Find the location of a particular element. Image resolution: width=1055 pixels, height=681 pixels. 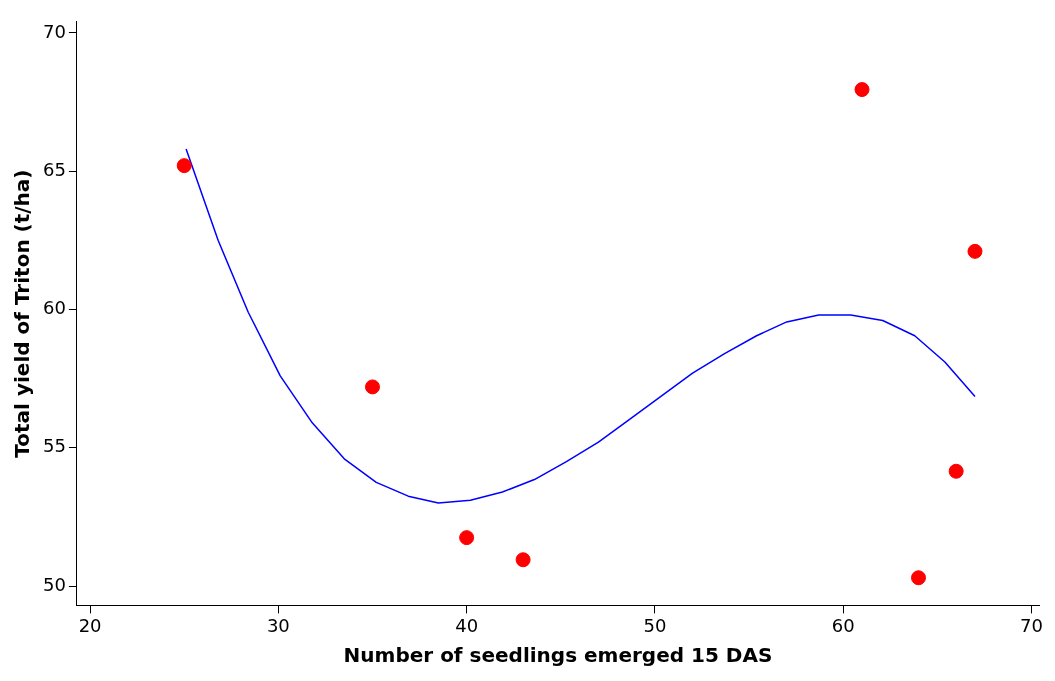

y-axis-title: Total yield of Triton (t/ha) is located at coordinates (22, 313).